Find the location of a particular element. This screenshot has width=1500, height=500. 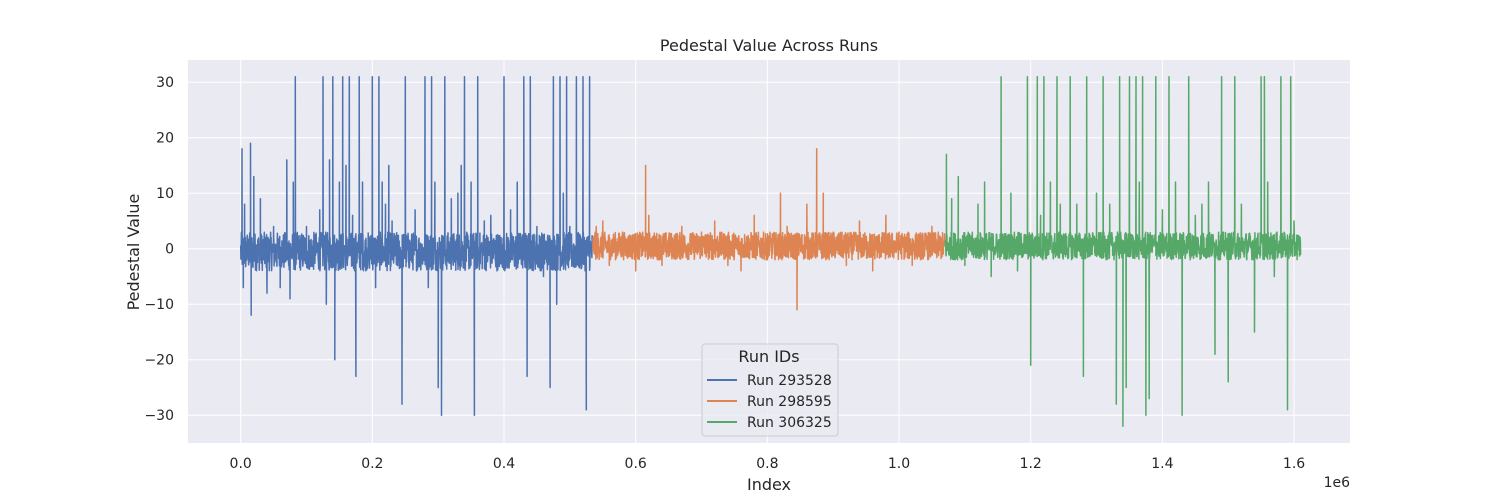

x-tick-label: 0.6 is located at coordinates (636, 464).